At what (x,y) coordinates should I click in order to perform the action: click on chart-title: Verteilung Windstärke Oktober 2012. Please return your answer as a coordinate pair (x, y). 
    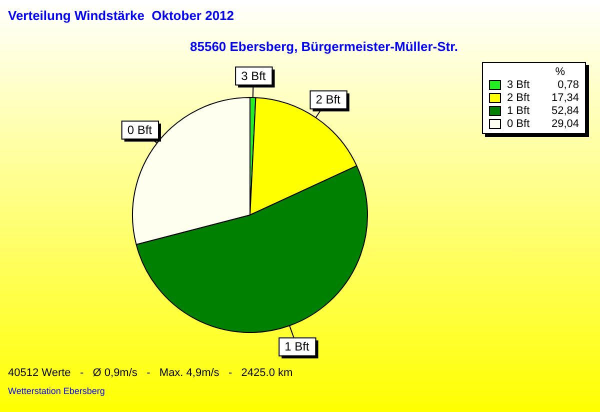
    Looking at the image, I should click on (121, 15).